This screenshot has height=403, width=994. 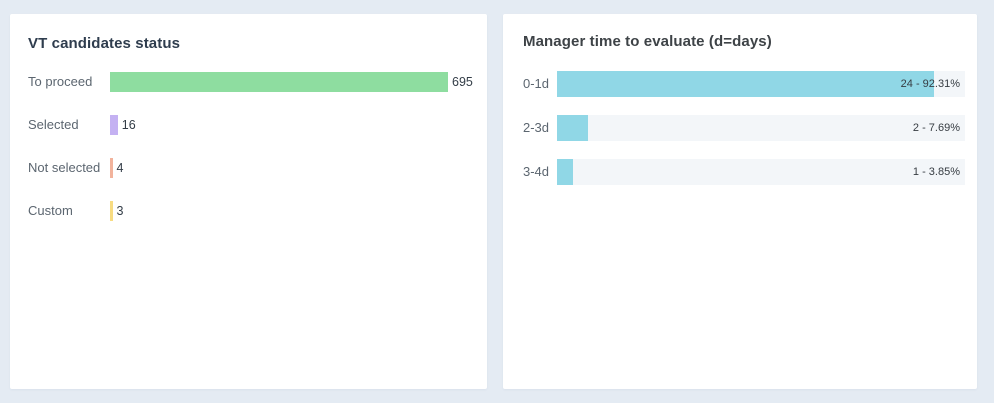 I want to click on category-label: 2-3d, so click(x=536, y=127).